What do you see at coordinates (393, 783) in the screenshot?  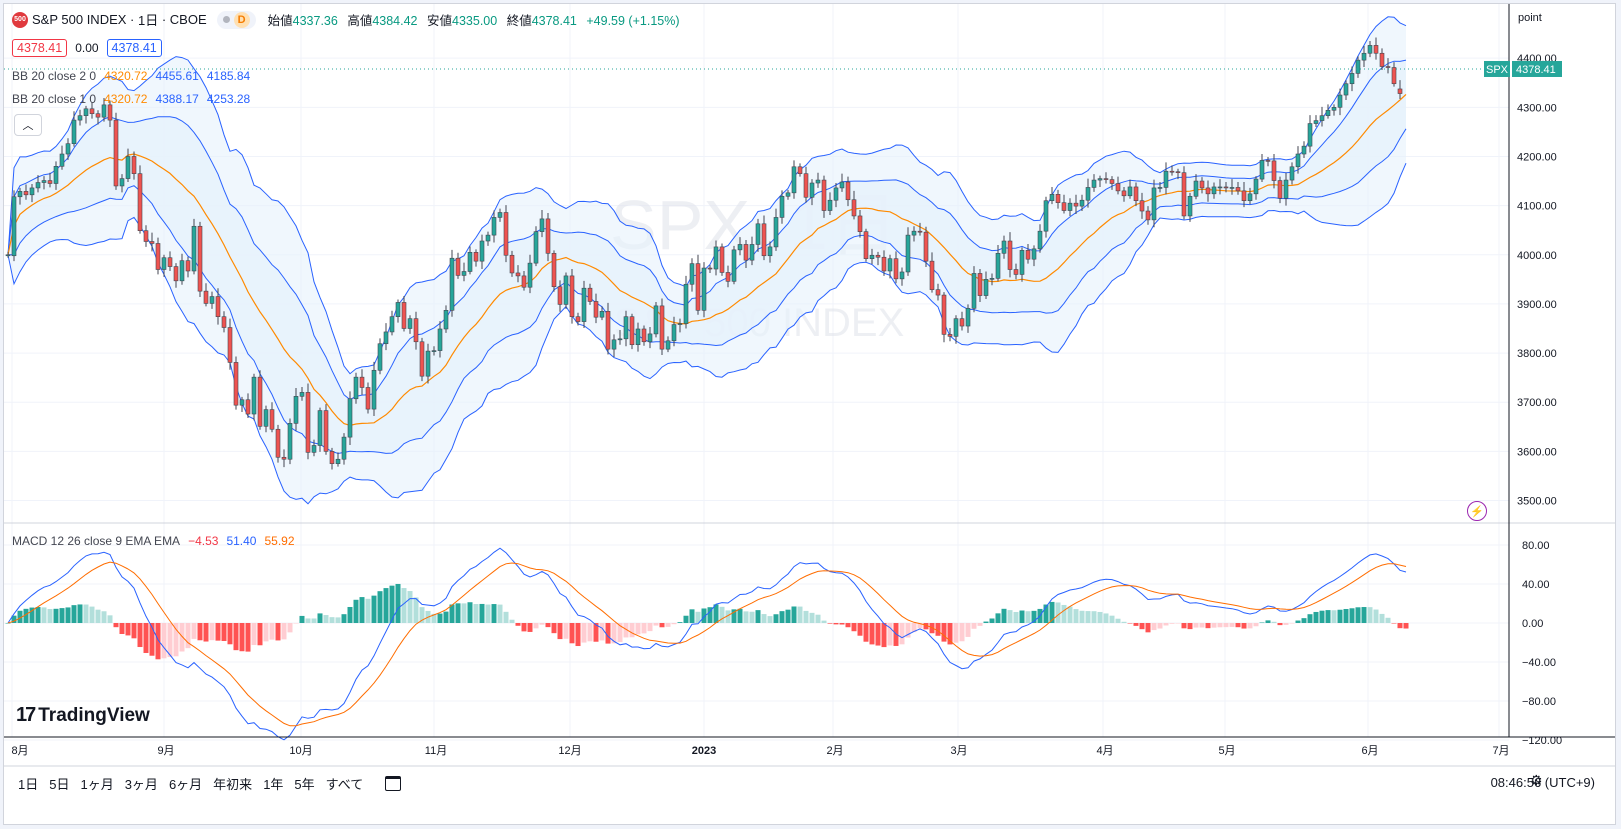 I see `calendar-icon` at bounding box center [393, 783].